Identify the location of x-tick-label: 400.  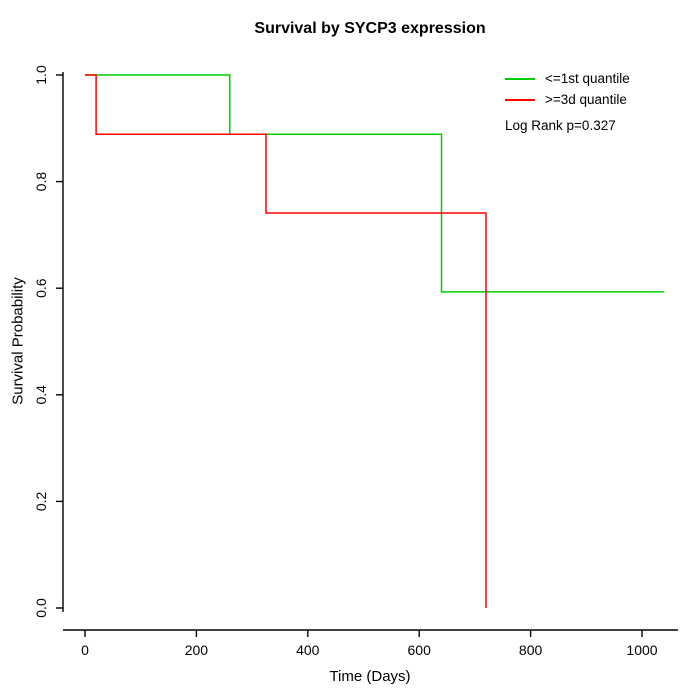
(308, 650).